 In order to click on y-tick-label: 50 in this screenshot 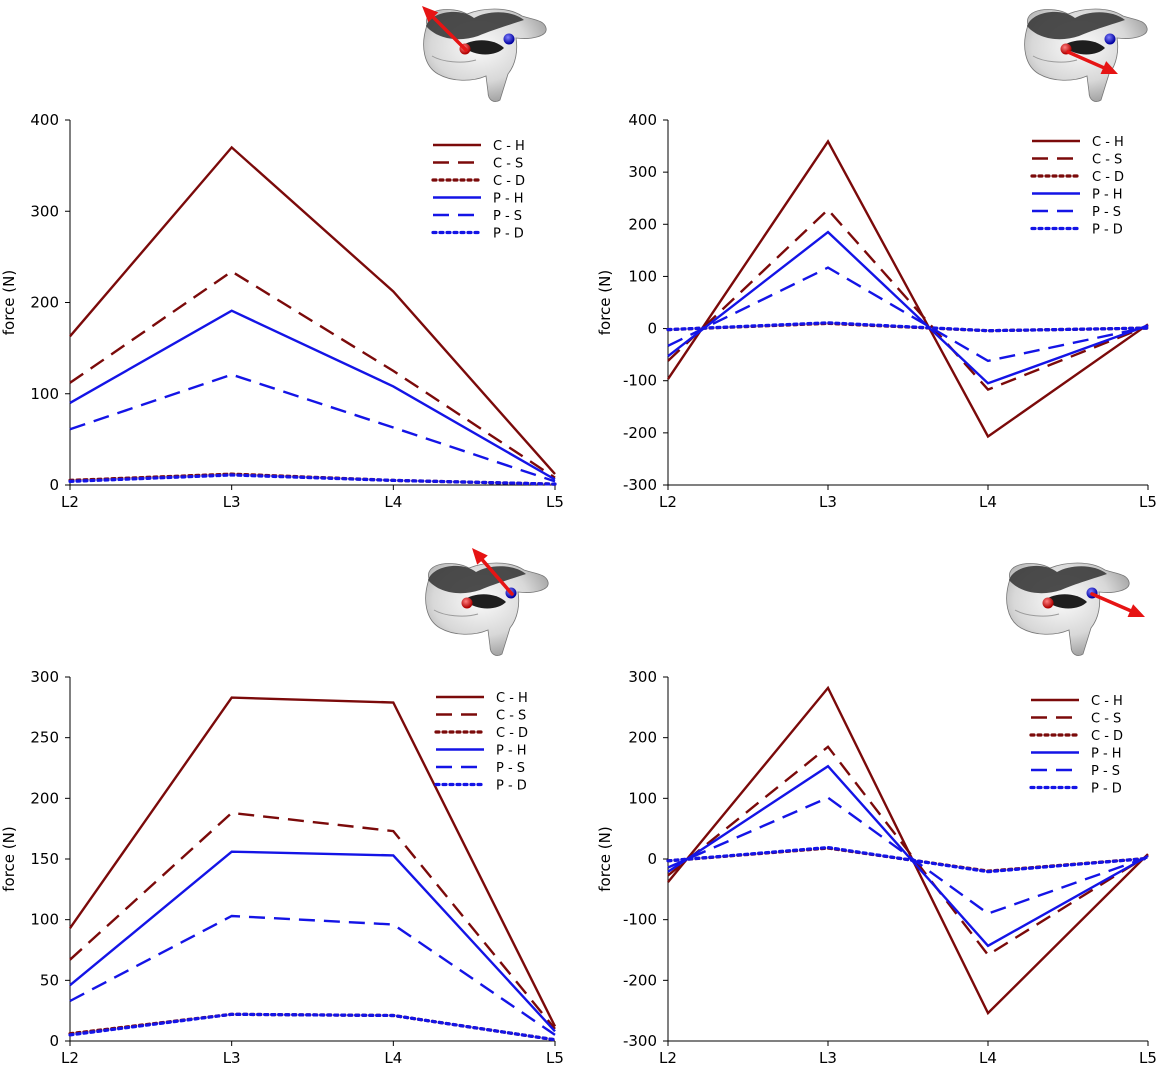, I will do `click(49, 980)`.